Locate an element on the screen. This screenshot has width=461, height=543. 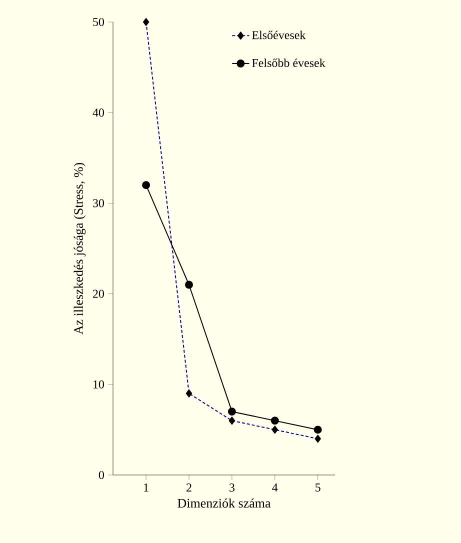
x-tick-label: 1 is located at coordinates (146, 488).